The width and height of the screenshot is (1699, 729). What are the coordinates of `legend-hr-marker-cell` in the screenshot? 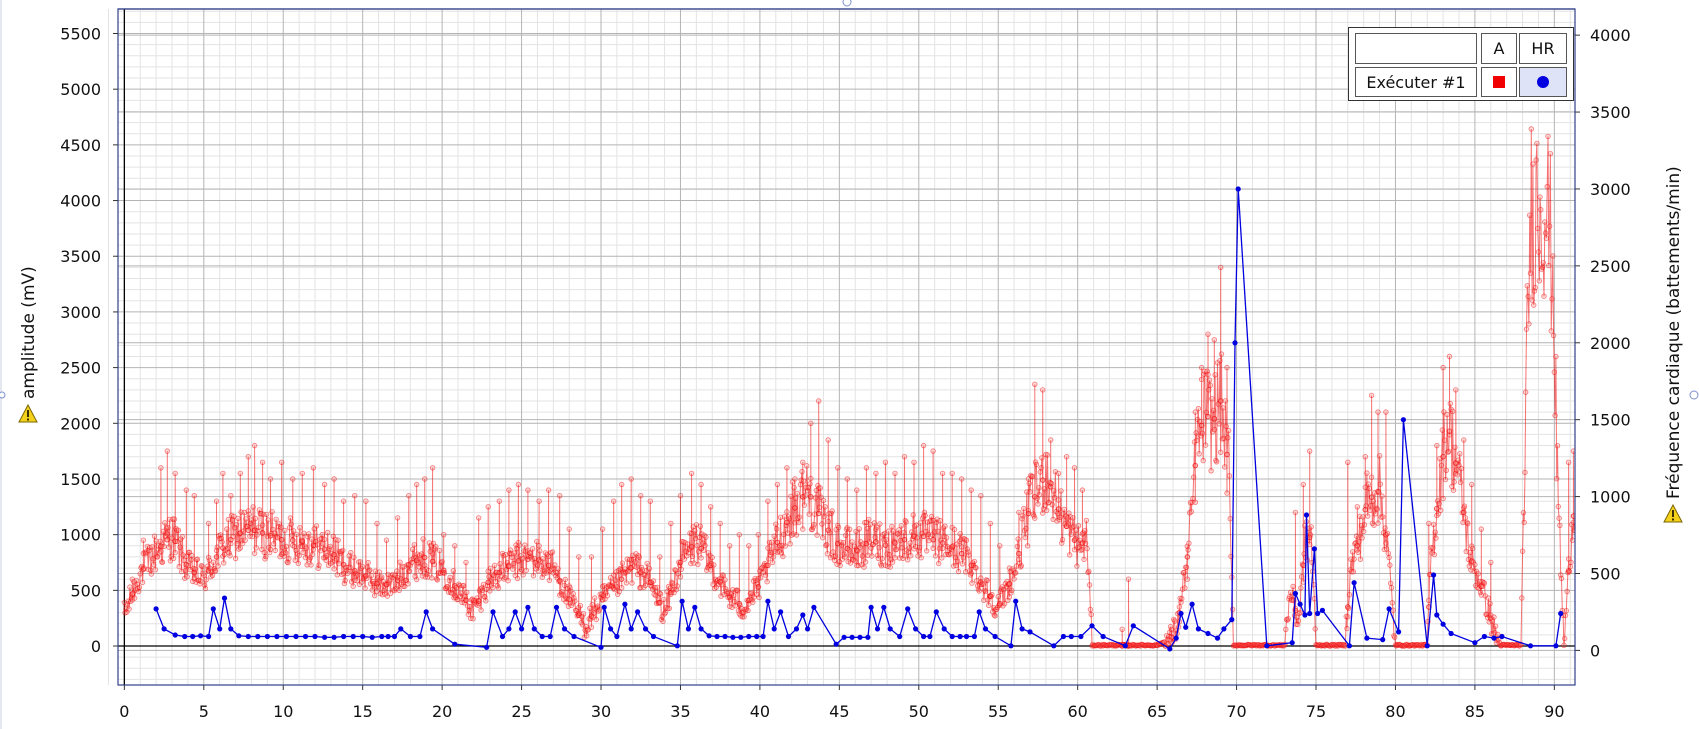 It's located at (1543, 82).